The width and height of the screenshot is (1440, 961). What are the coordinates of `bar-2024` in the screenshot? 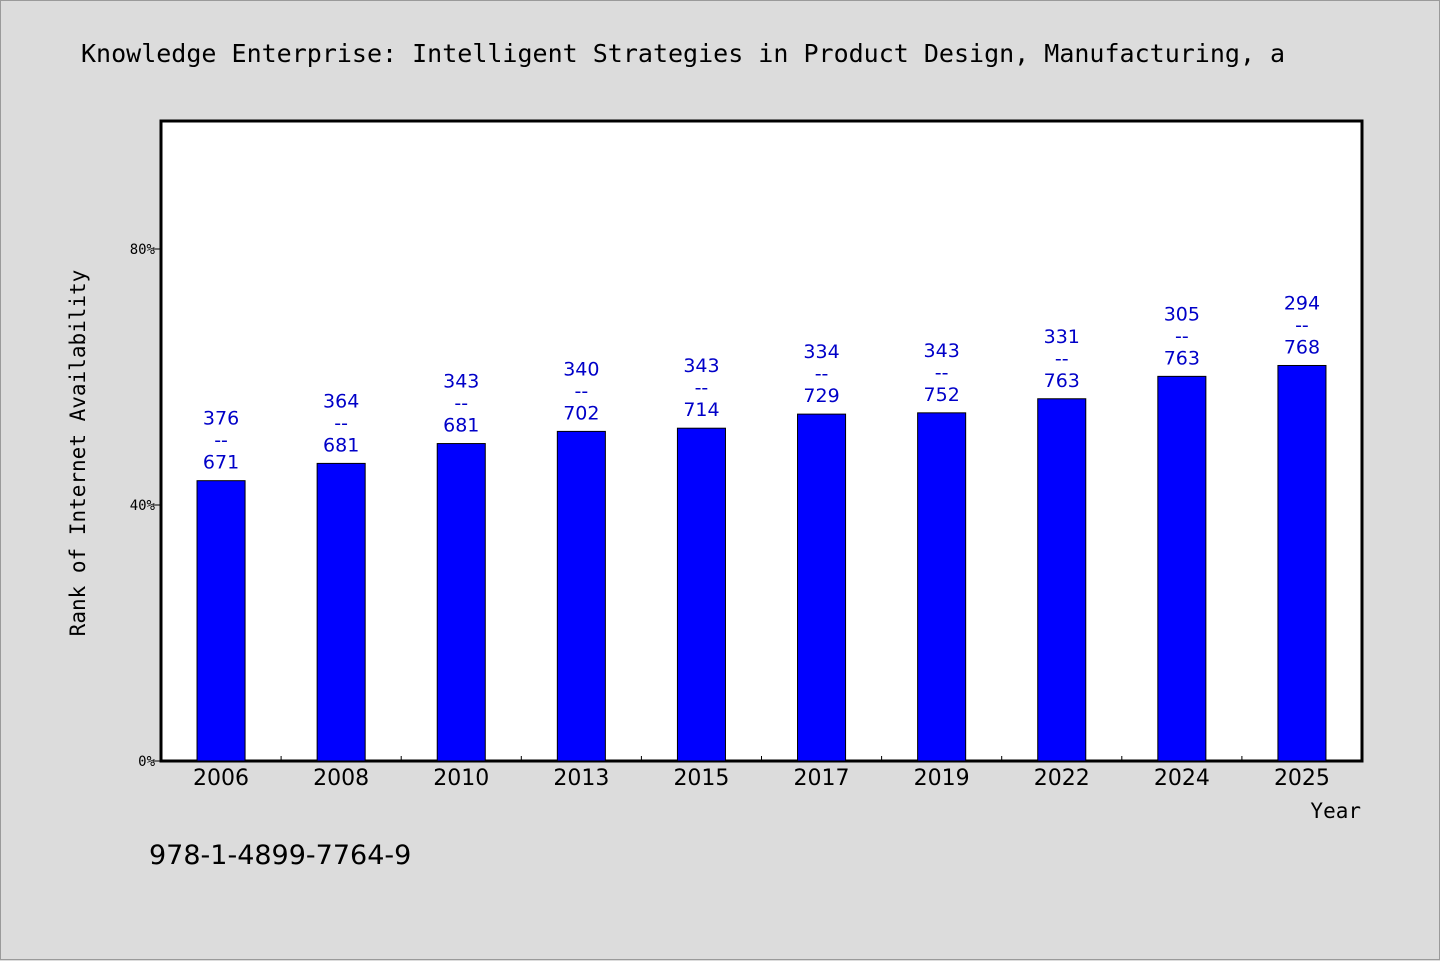 It's located at (1182, 568).